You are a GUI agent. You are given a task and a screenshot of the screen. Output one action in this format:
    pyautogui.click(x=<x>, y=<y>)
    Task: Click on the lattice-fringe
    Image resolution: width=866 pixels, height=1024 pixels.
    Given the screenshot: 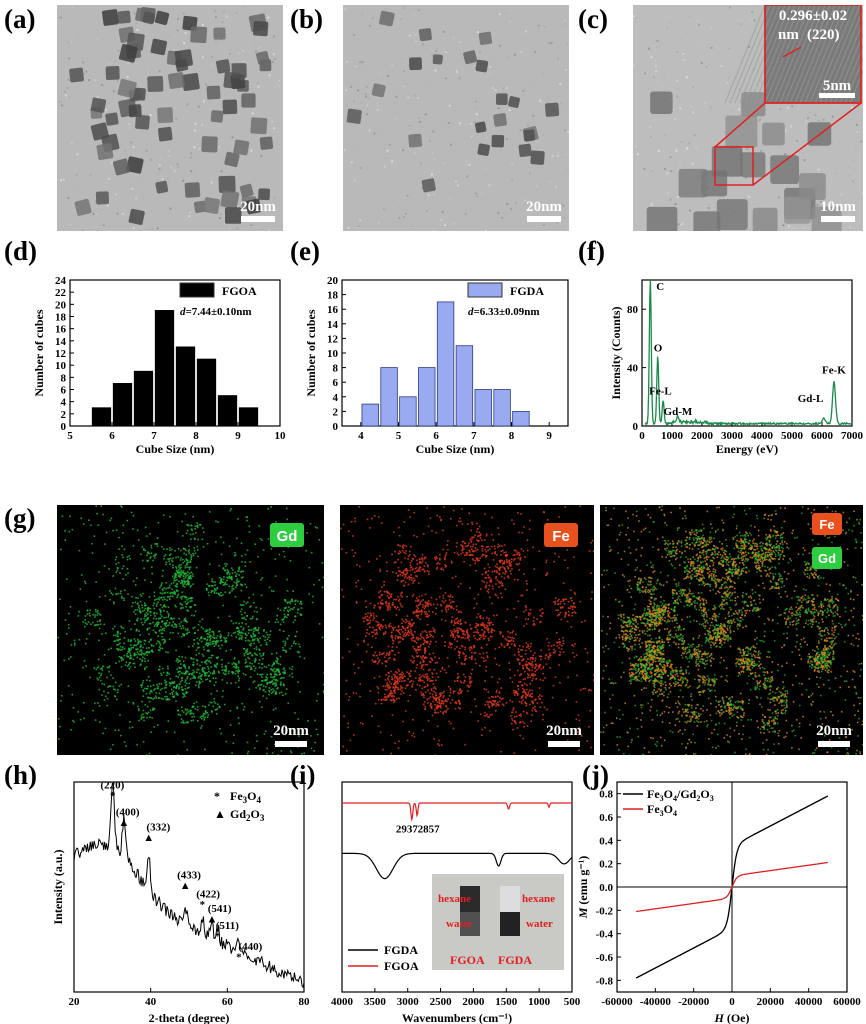 What is the action you would take?
    pyautogui.click(x=815, y=54)
    